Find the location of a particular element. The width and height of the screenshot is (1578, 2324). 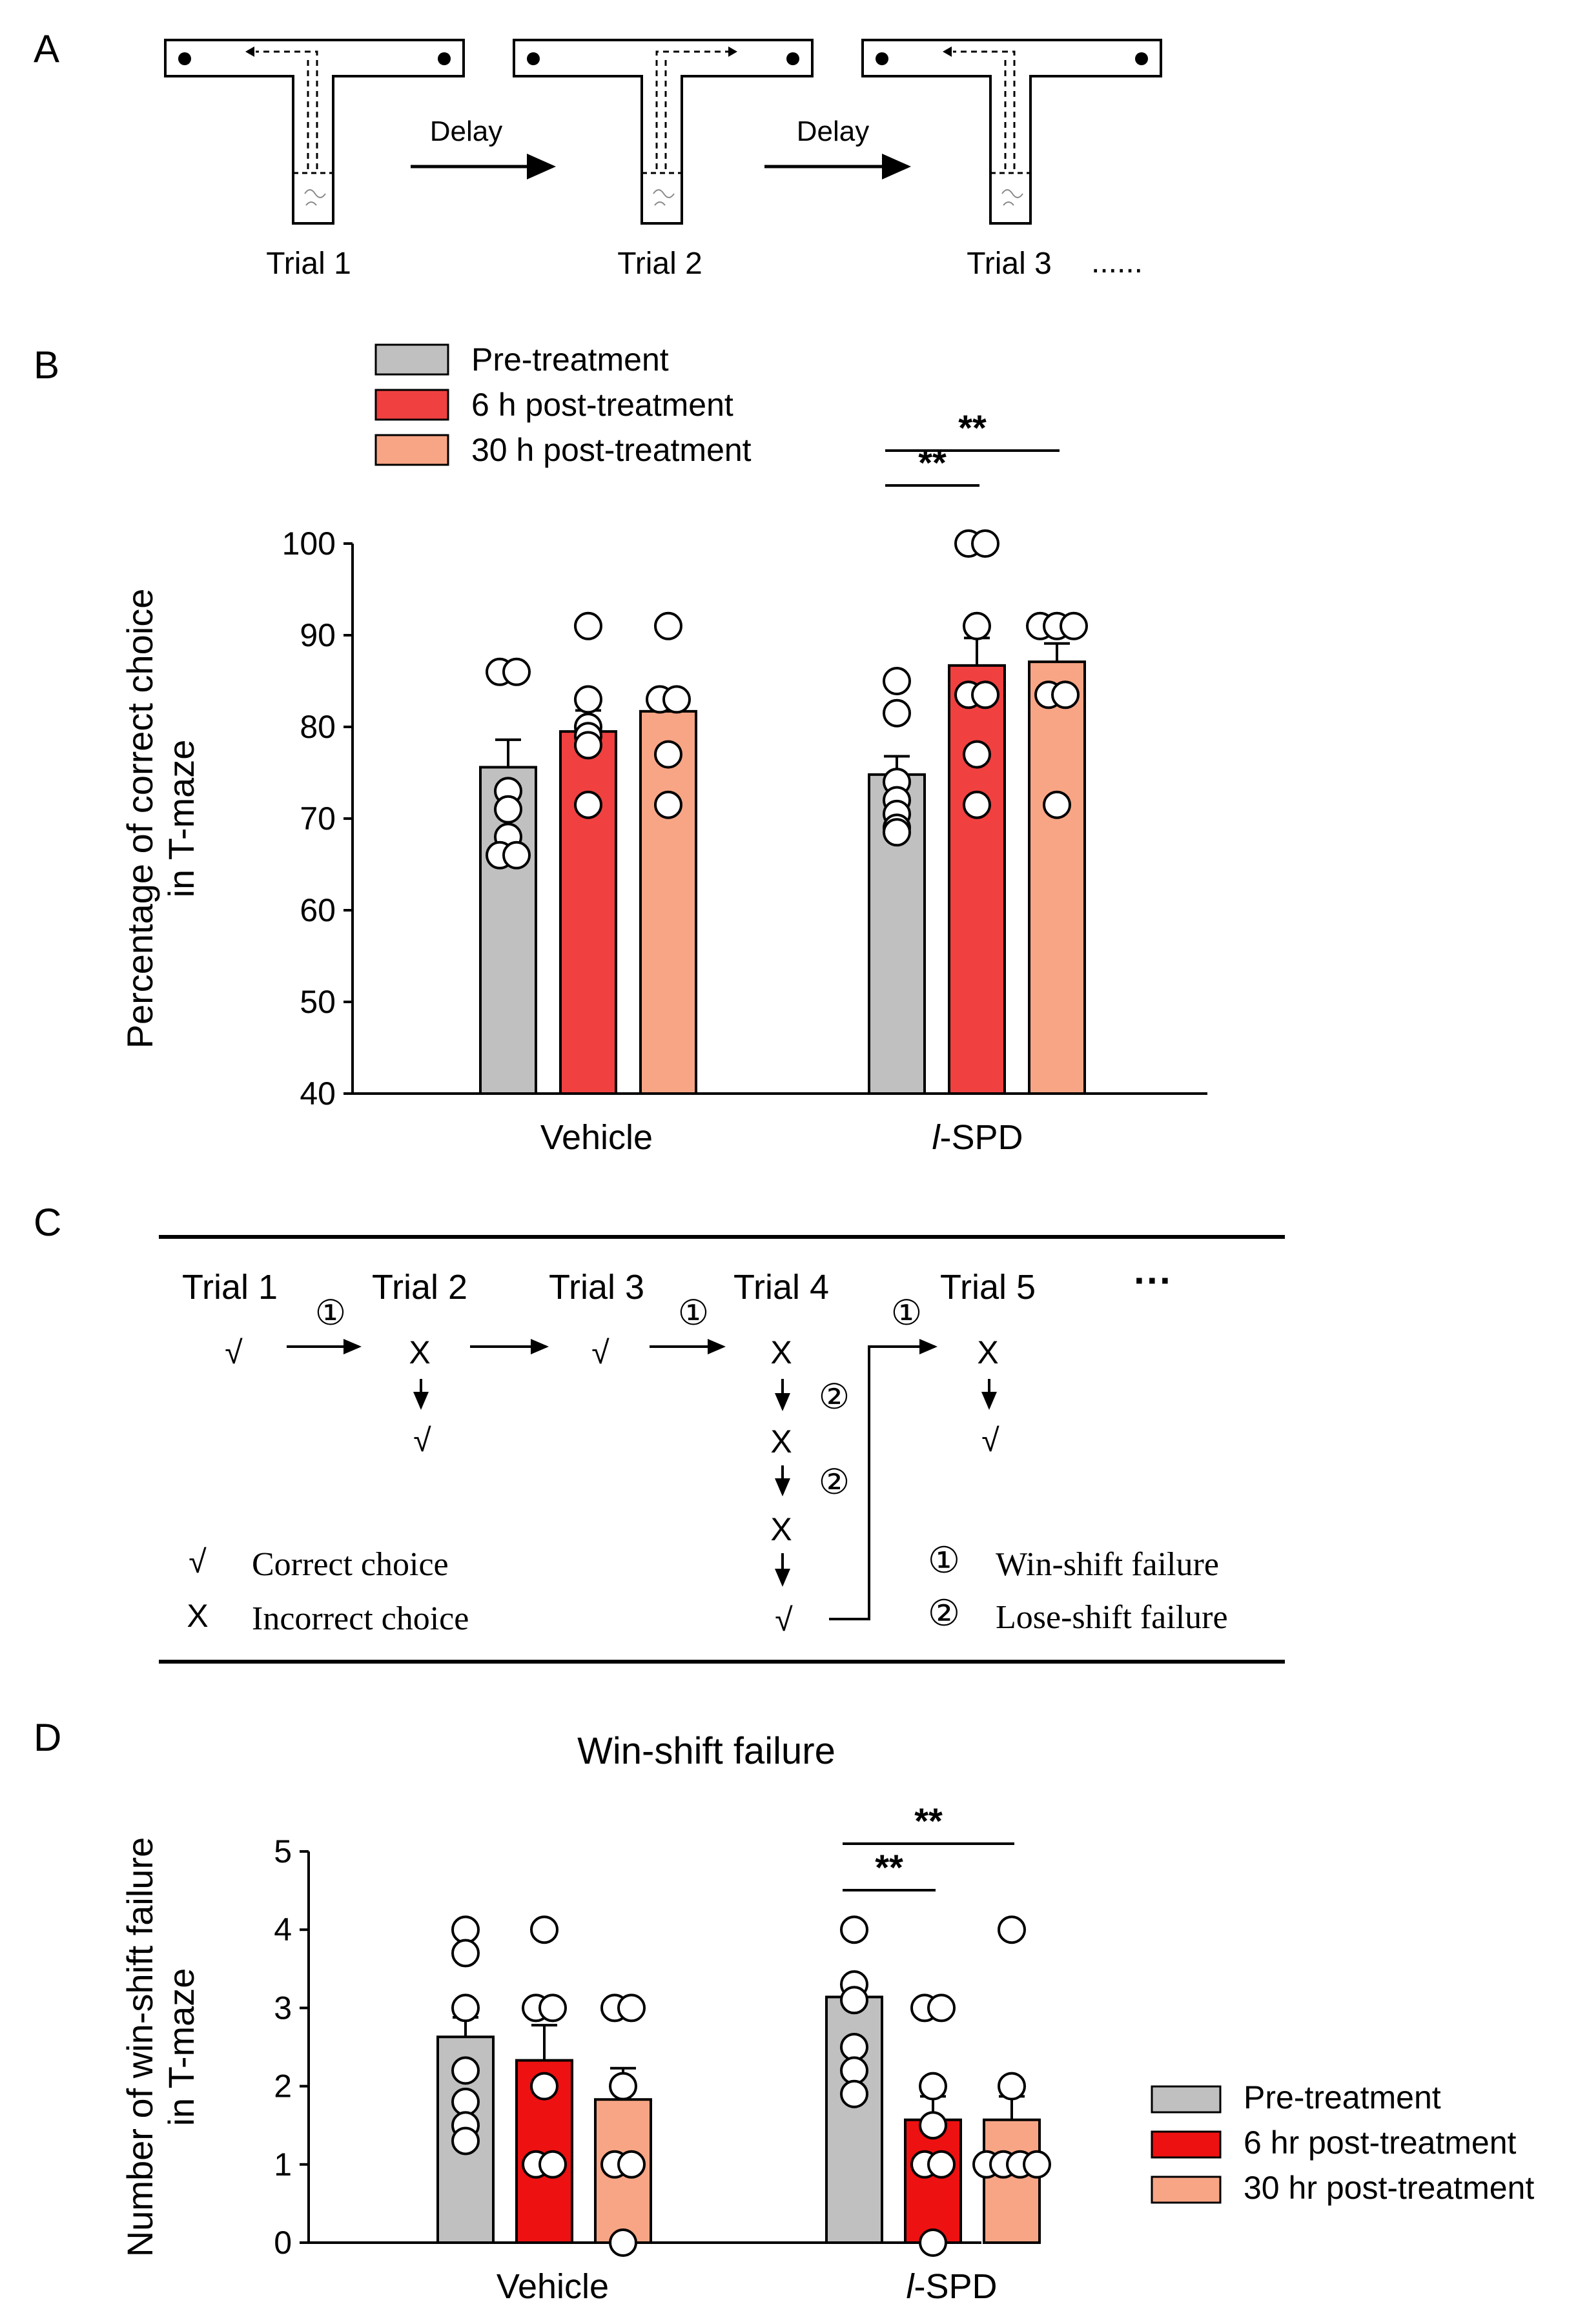

scheme-trial-2: Trial 2 is located at coordinates (419, 1287).